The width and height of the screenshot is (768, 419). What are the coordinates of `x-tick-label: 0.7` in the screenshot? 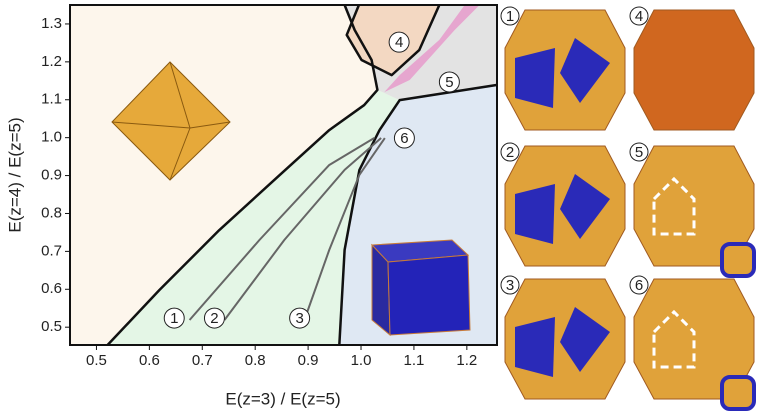 It's located at (202, 360).